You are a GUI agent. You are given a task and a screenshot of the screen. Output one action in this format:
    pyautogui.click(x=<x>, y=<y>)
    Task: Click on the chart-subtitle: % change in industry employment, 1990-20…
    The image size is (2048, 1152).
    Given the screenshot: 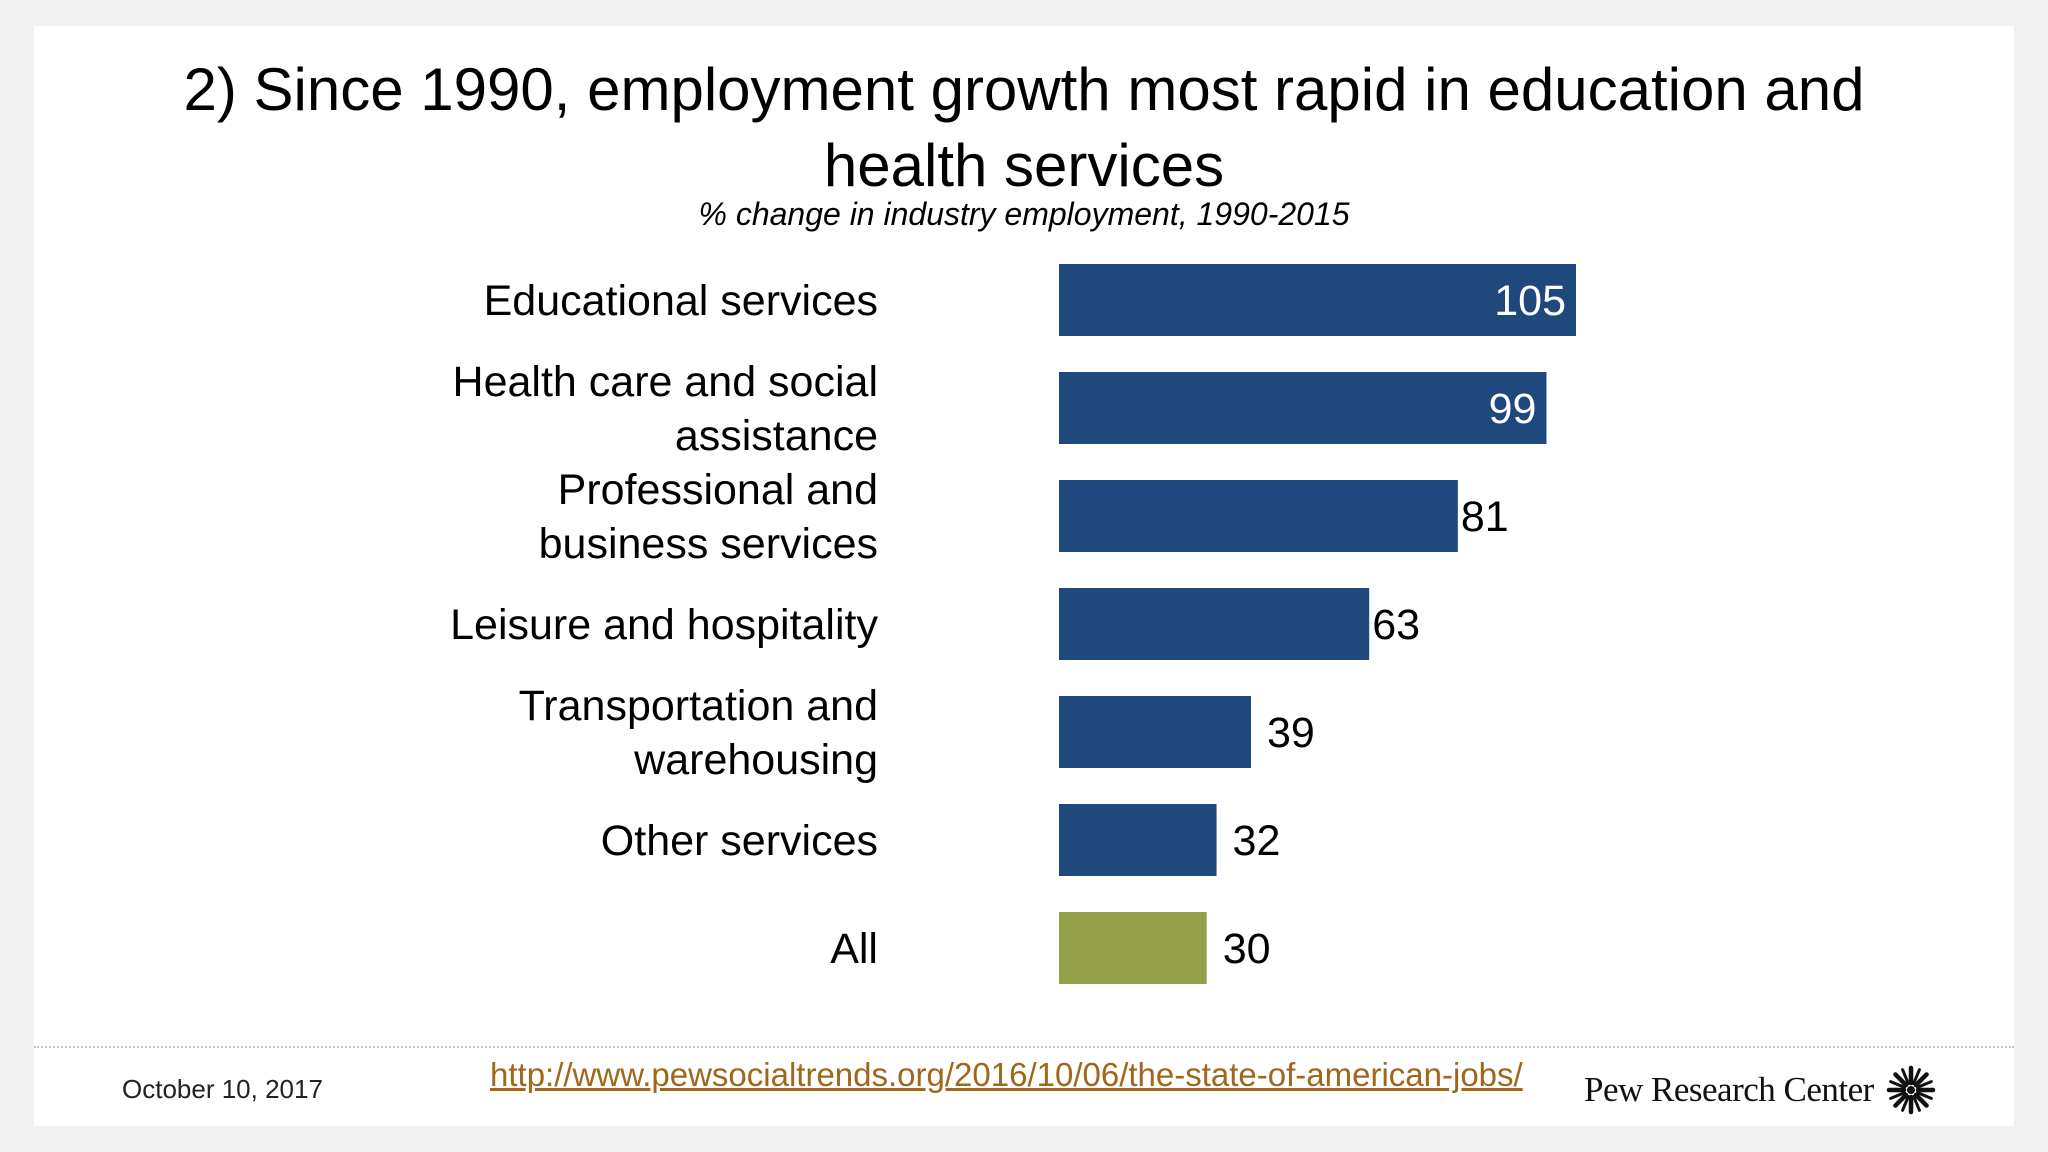 What is the action you would take?
    pyautogui.click(x=1024, y=214)
    